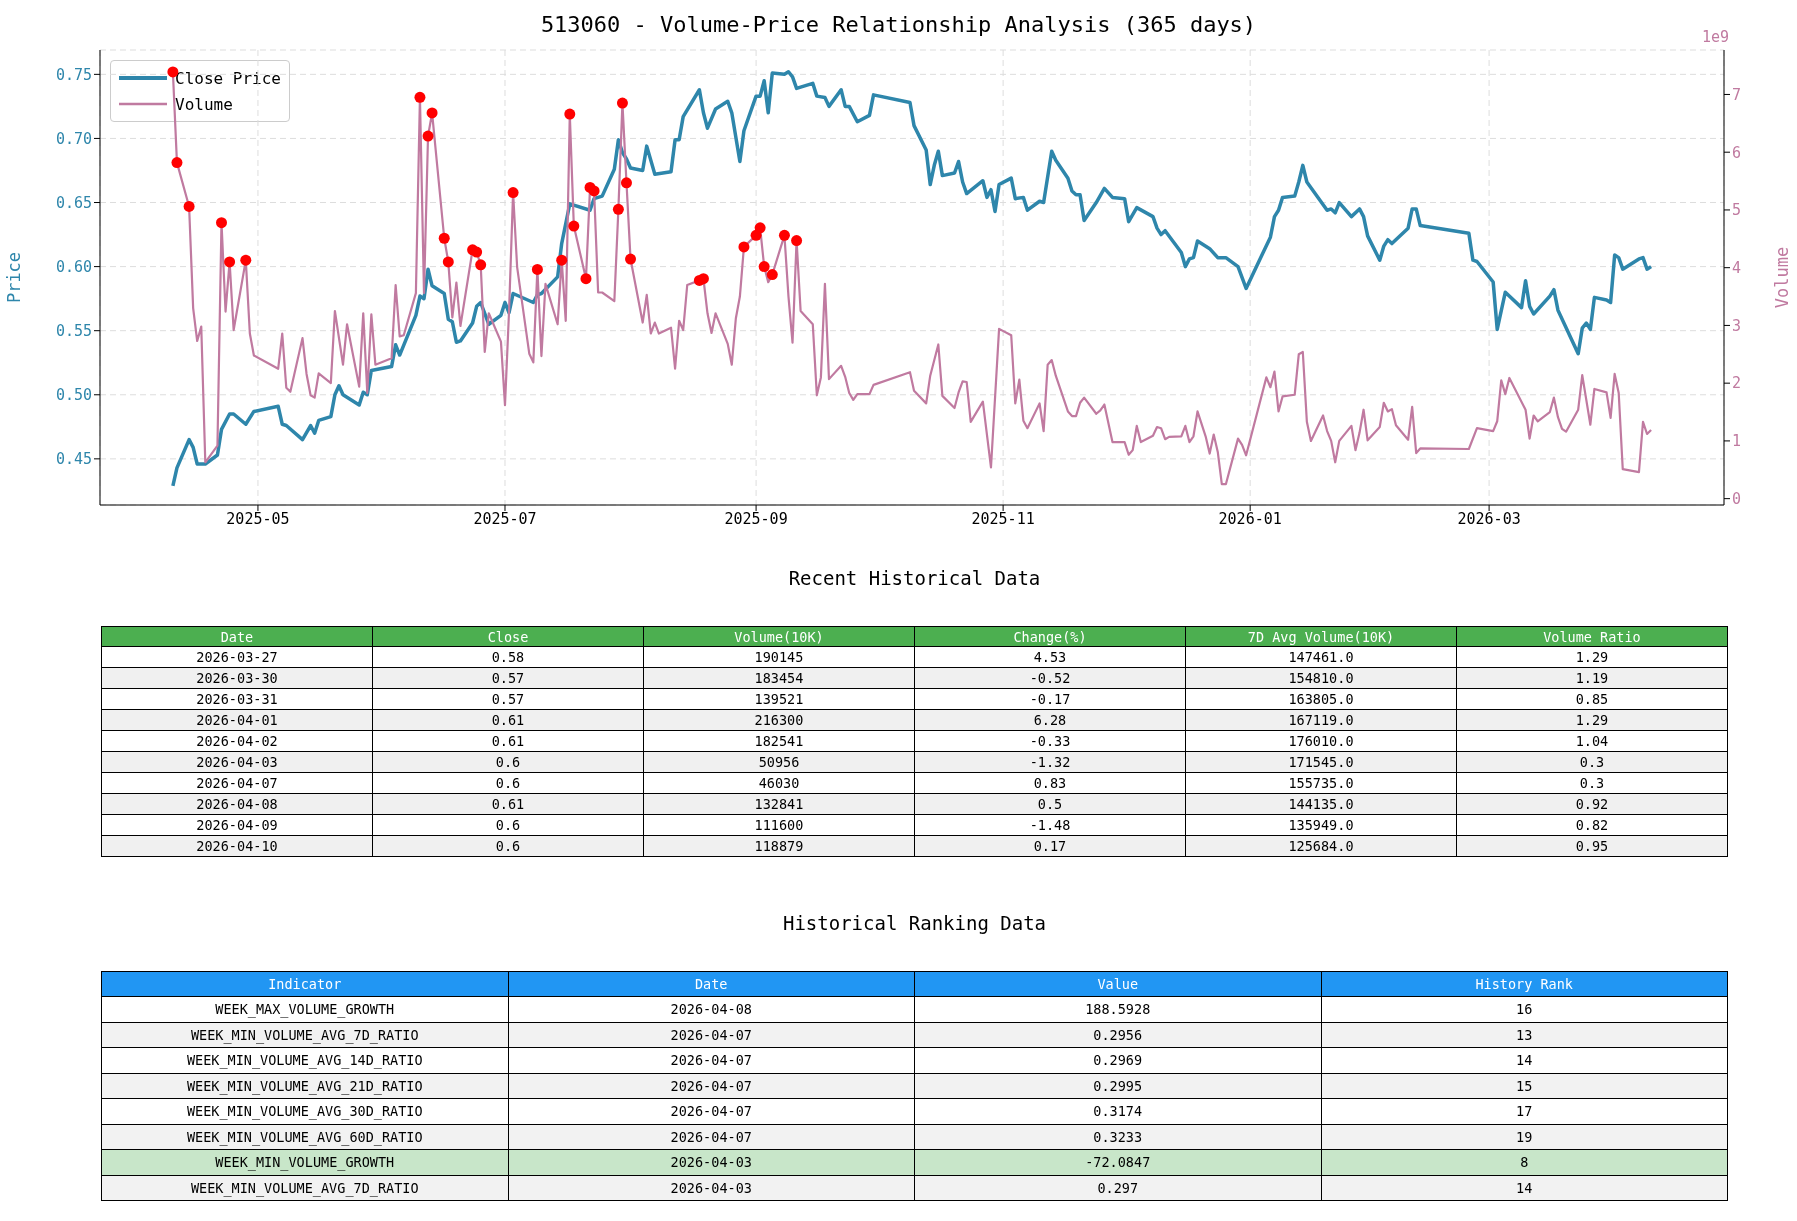 Image resolution: width=1797 pixels, height=1221 pixels. What do you see at coordinates (779, 657) in the screenshot?
I see `text: 190145` at bounding box center [779, 657].